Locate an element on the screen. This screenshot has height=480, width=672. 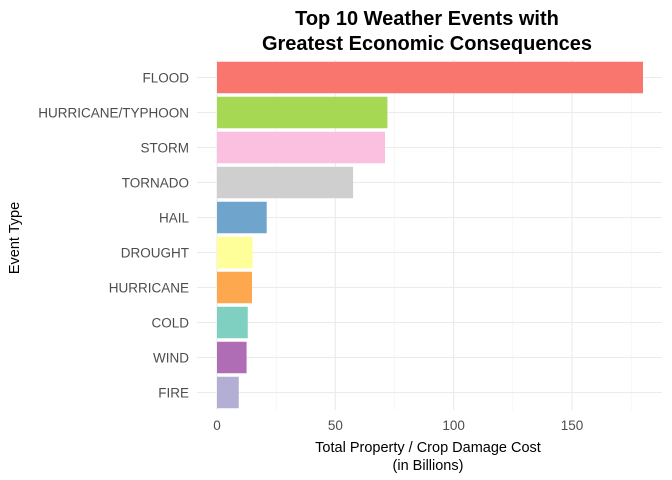
bar-cold is located at coordinates (232, 322).